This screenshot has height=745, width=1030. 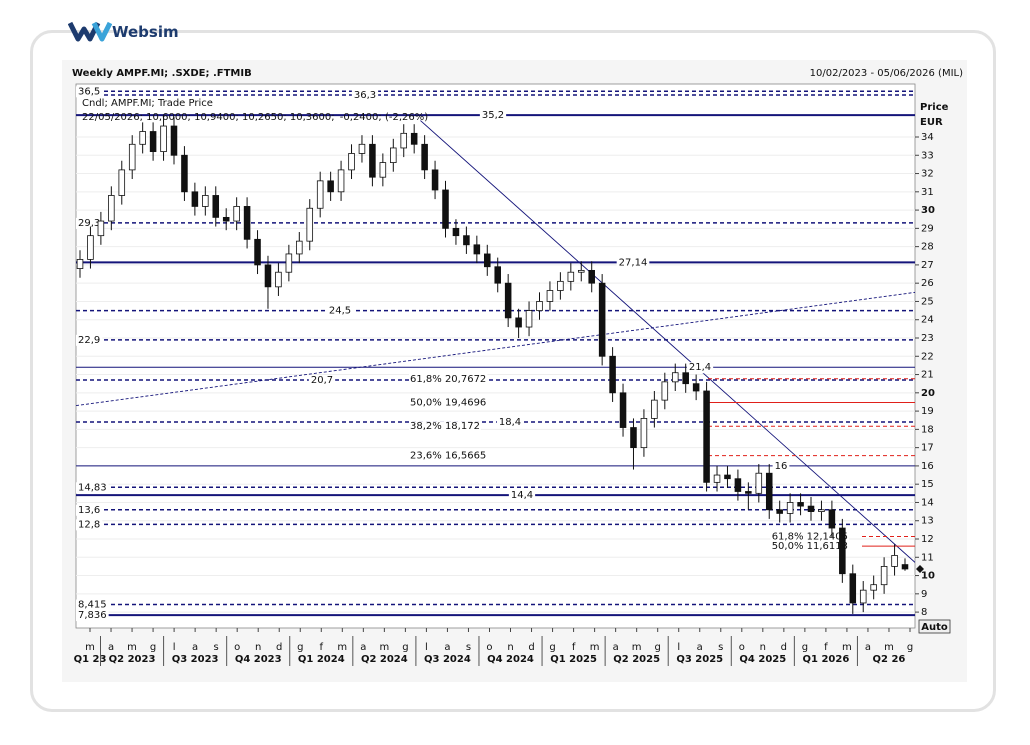 I want to click on level-label: 29,3, so click(x=89, y=223).